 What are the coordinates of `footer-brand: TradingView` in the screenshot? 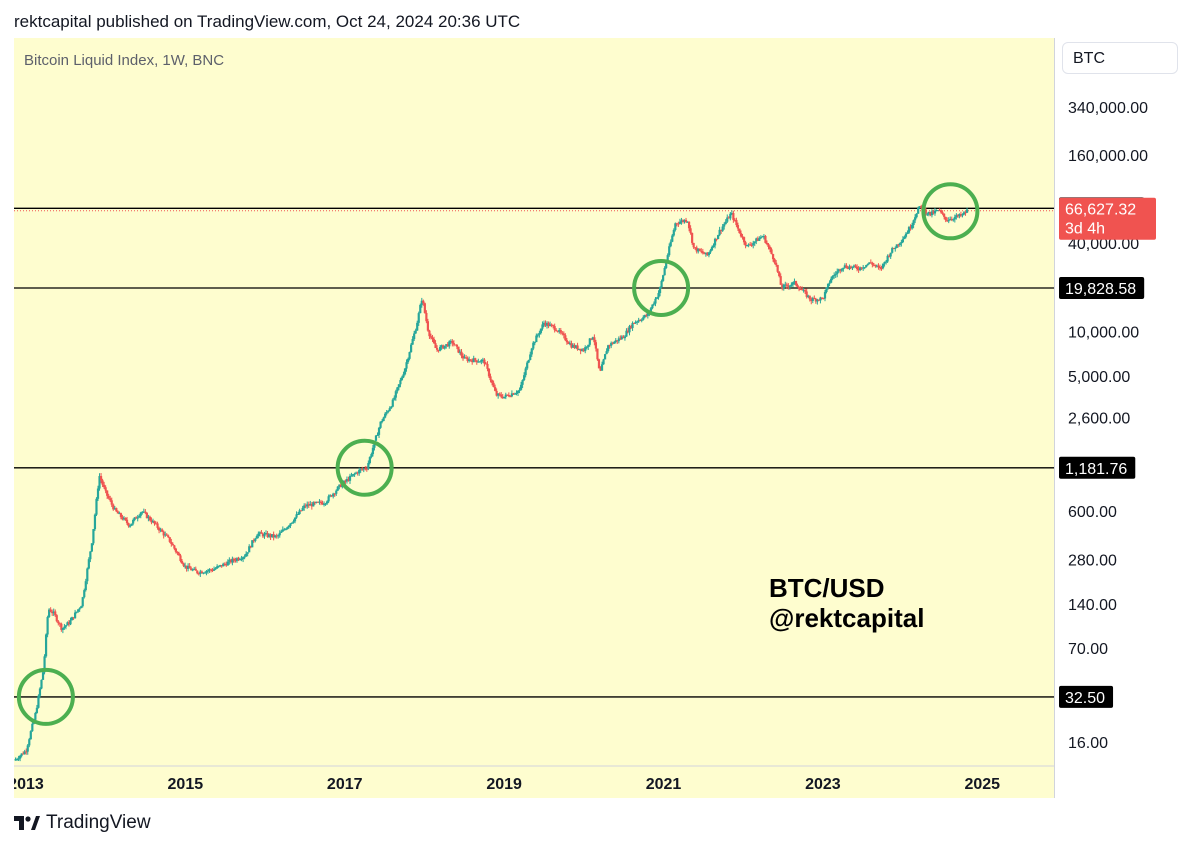 It's located at (98, 822).